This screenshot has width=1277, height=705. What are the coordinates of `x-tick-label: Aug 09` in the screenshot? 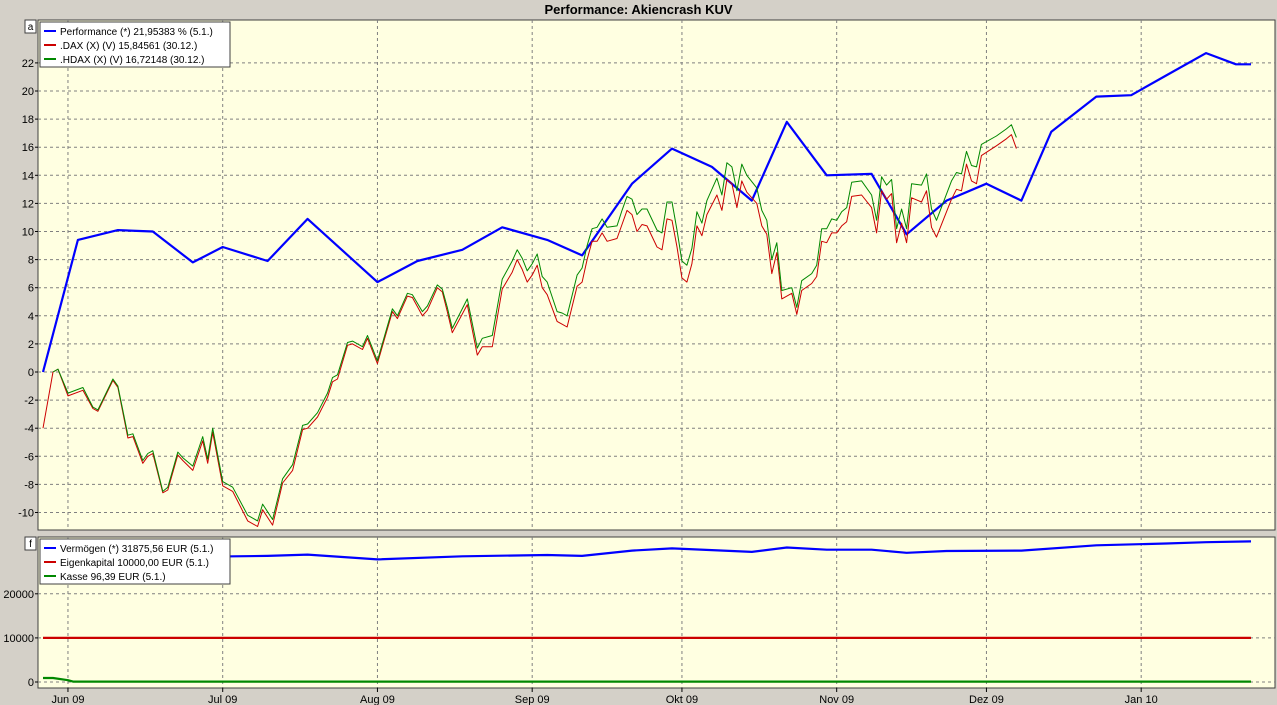 It's located at (377, 699).